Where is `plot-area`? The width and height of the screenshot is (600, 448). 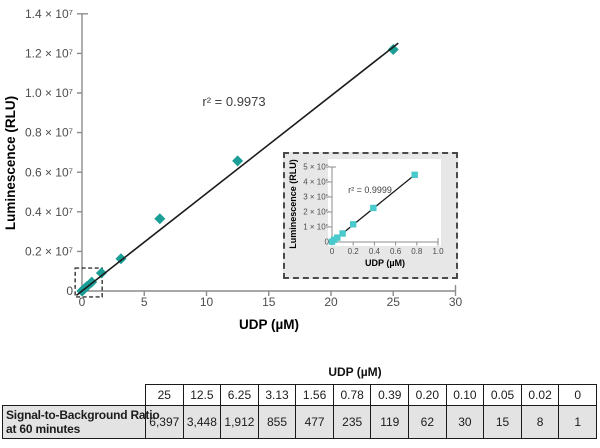 plot-area is located at coordinates (384, 202).